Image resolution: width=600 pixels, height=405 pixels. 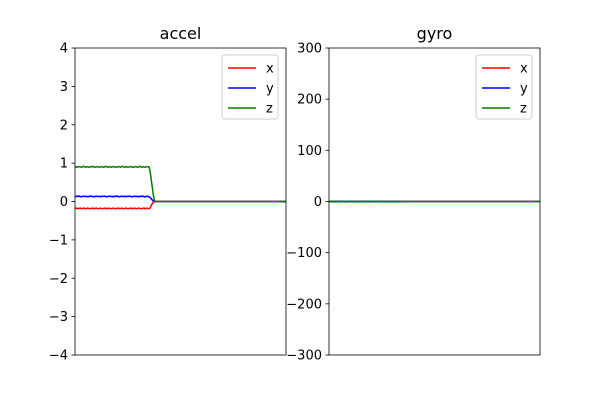 I want to click on y-tick-label: 1, so click(x=64, y=164).